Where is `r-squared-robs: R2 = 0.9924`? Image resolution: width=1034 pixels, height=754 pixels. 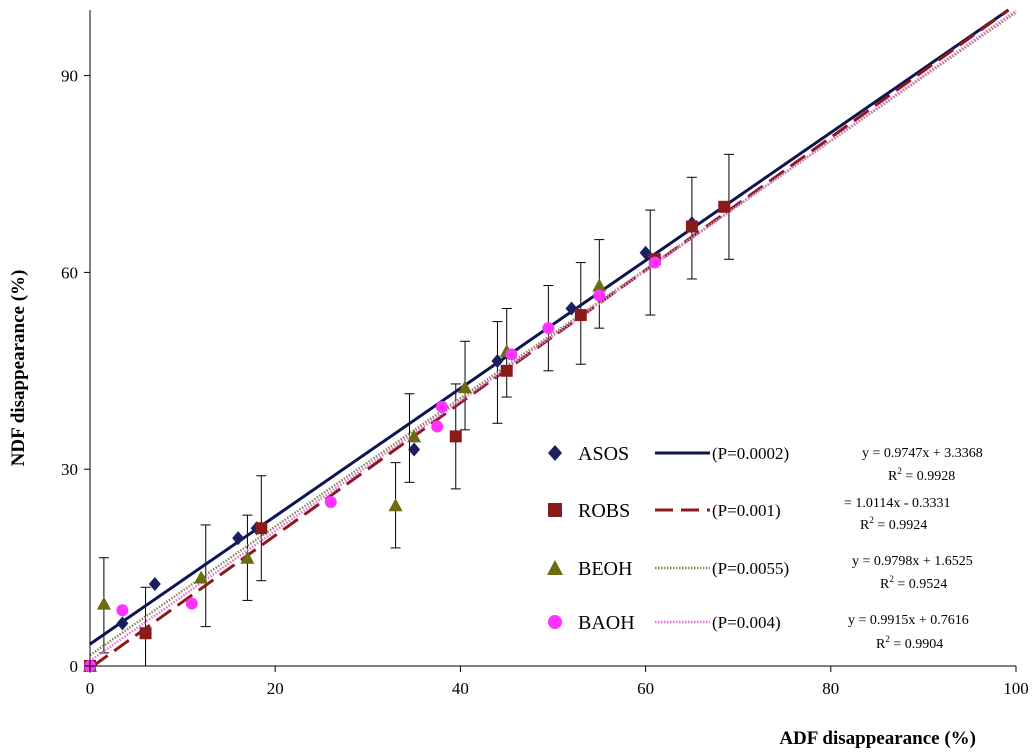
r-squared-robs: R2 = 0.9924 is located at coordinates (893, 524).